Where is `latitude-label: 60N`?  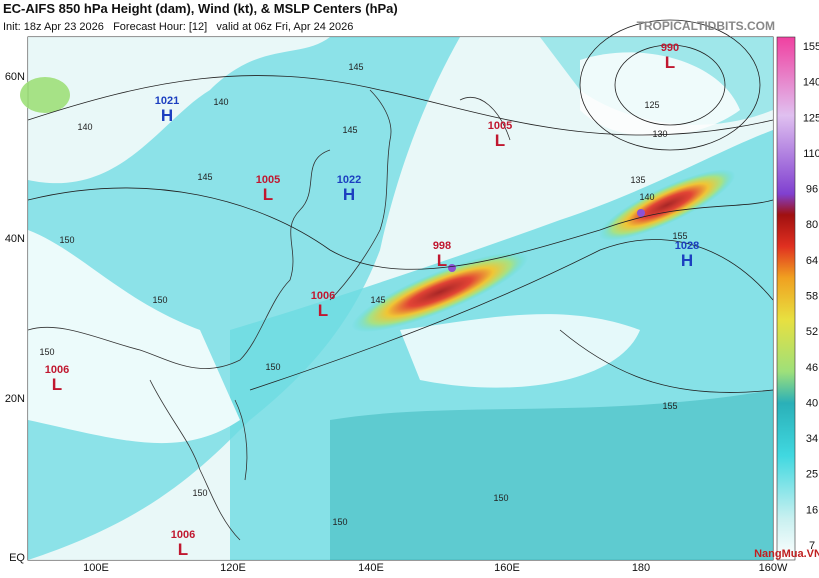 latitude-label: 60N is located at coordinates (15, 77).